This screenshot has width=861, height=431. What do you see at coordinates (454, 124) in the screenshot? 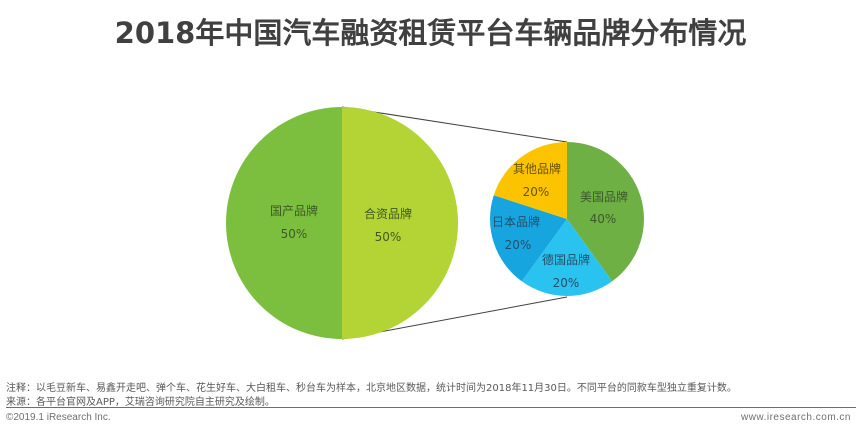
I see `connector-line-top` at bounding box center [454, 124].